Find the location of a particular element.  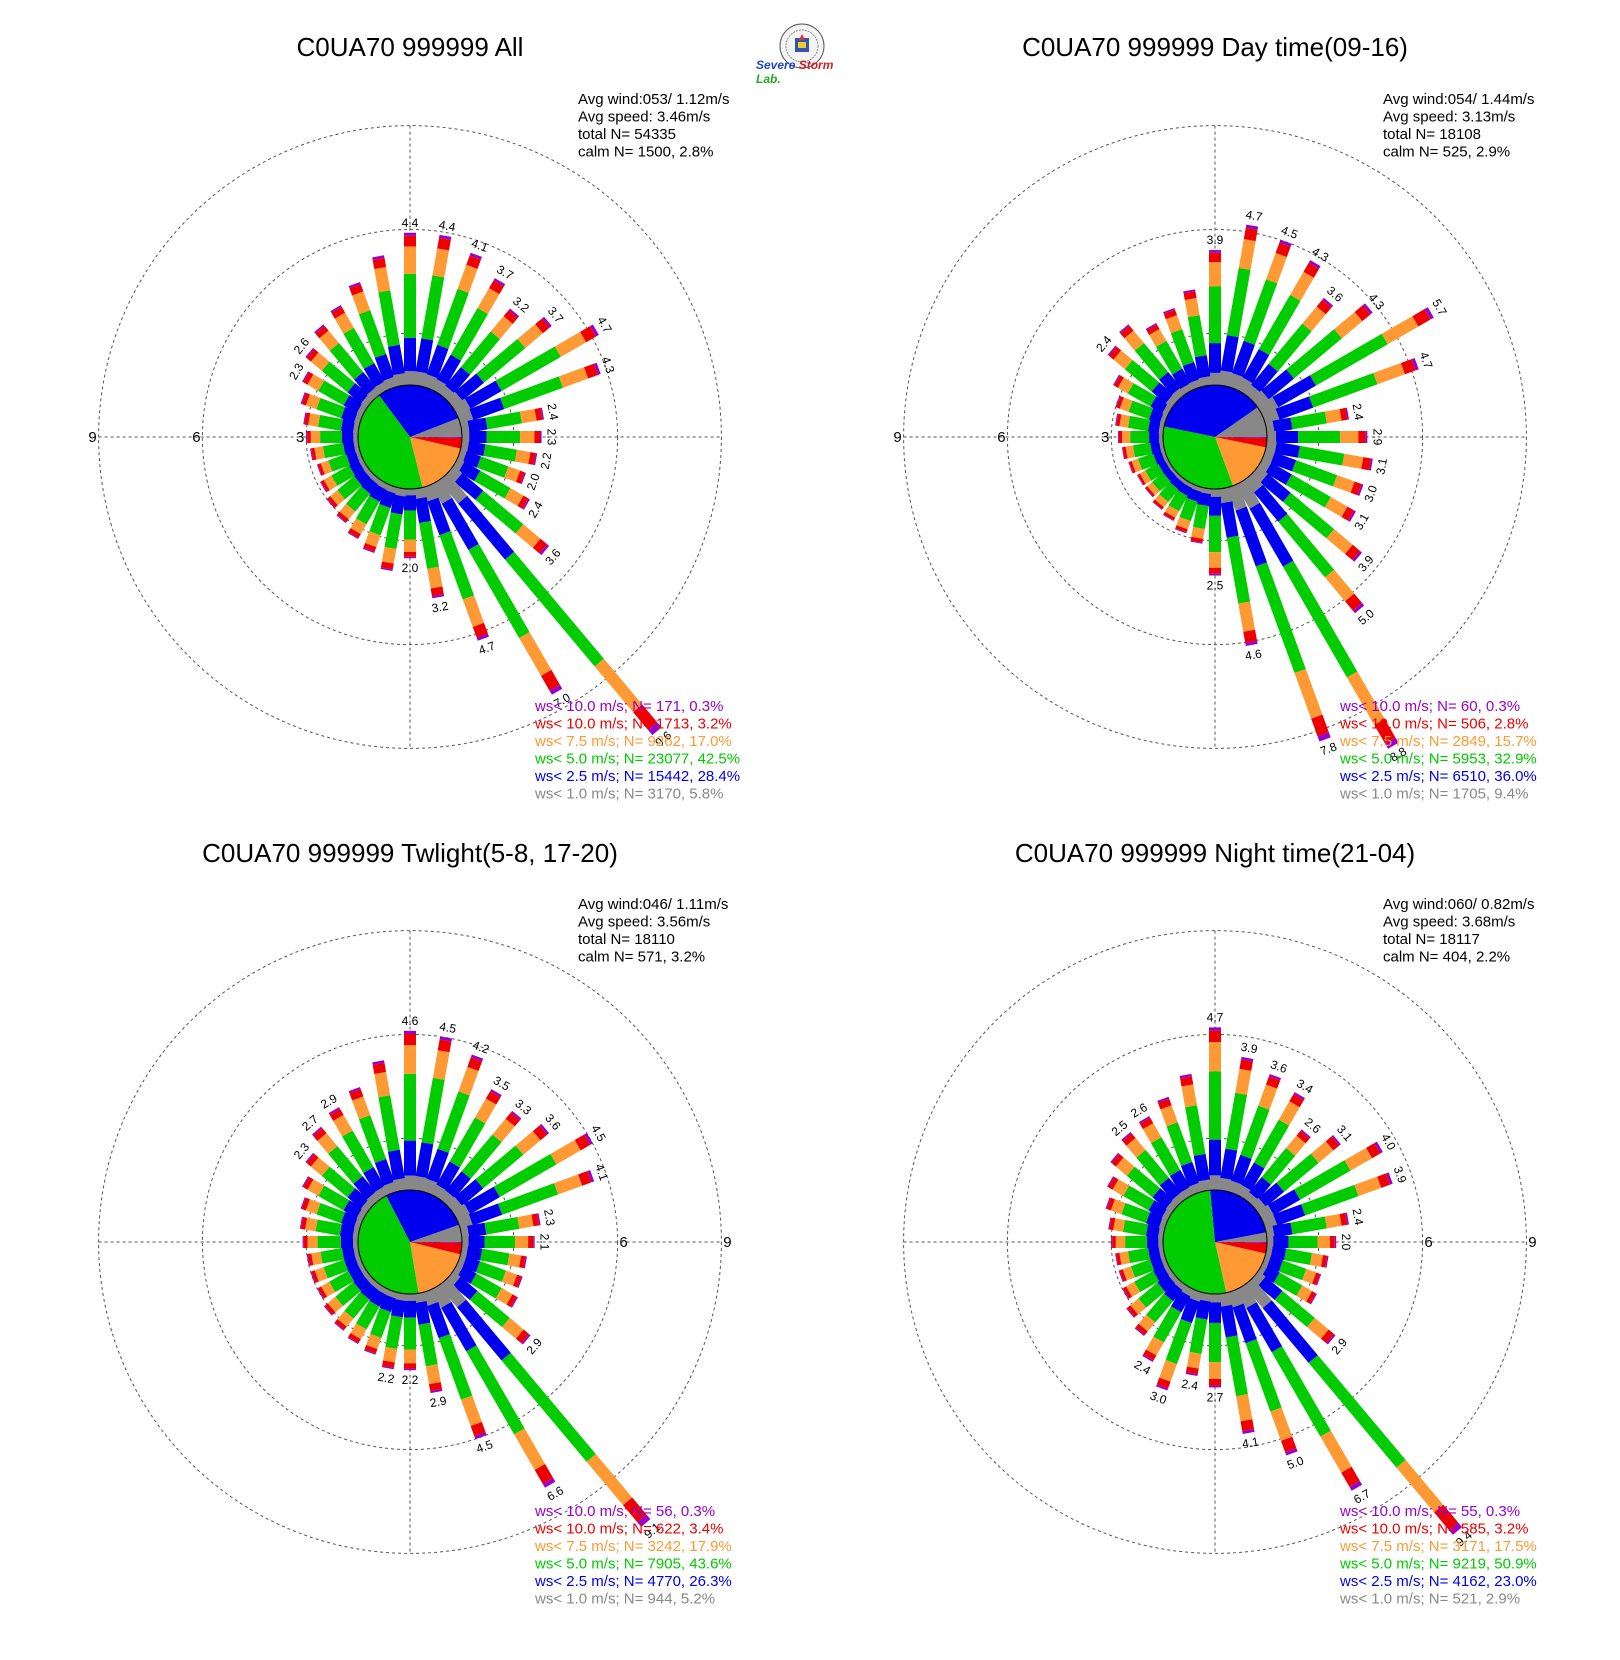

legend-entry: ws< 7.5 m/s; N= 3242, 17.9% is located at coordinates (633, 1546).